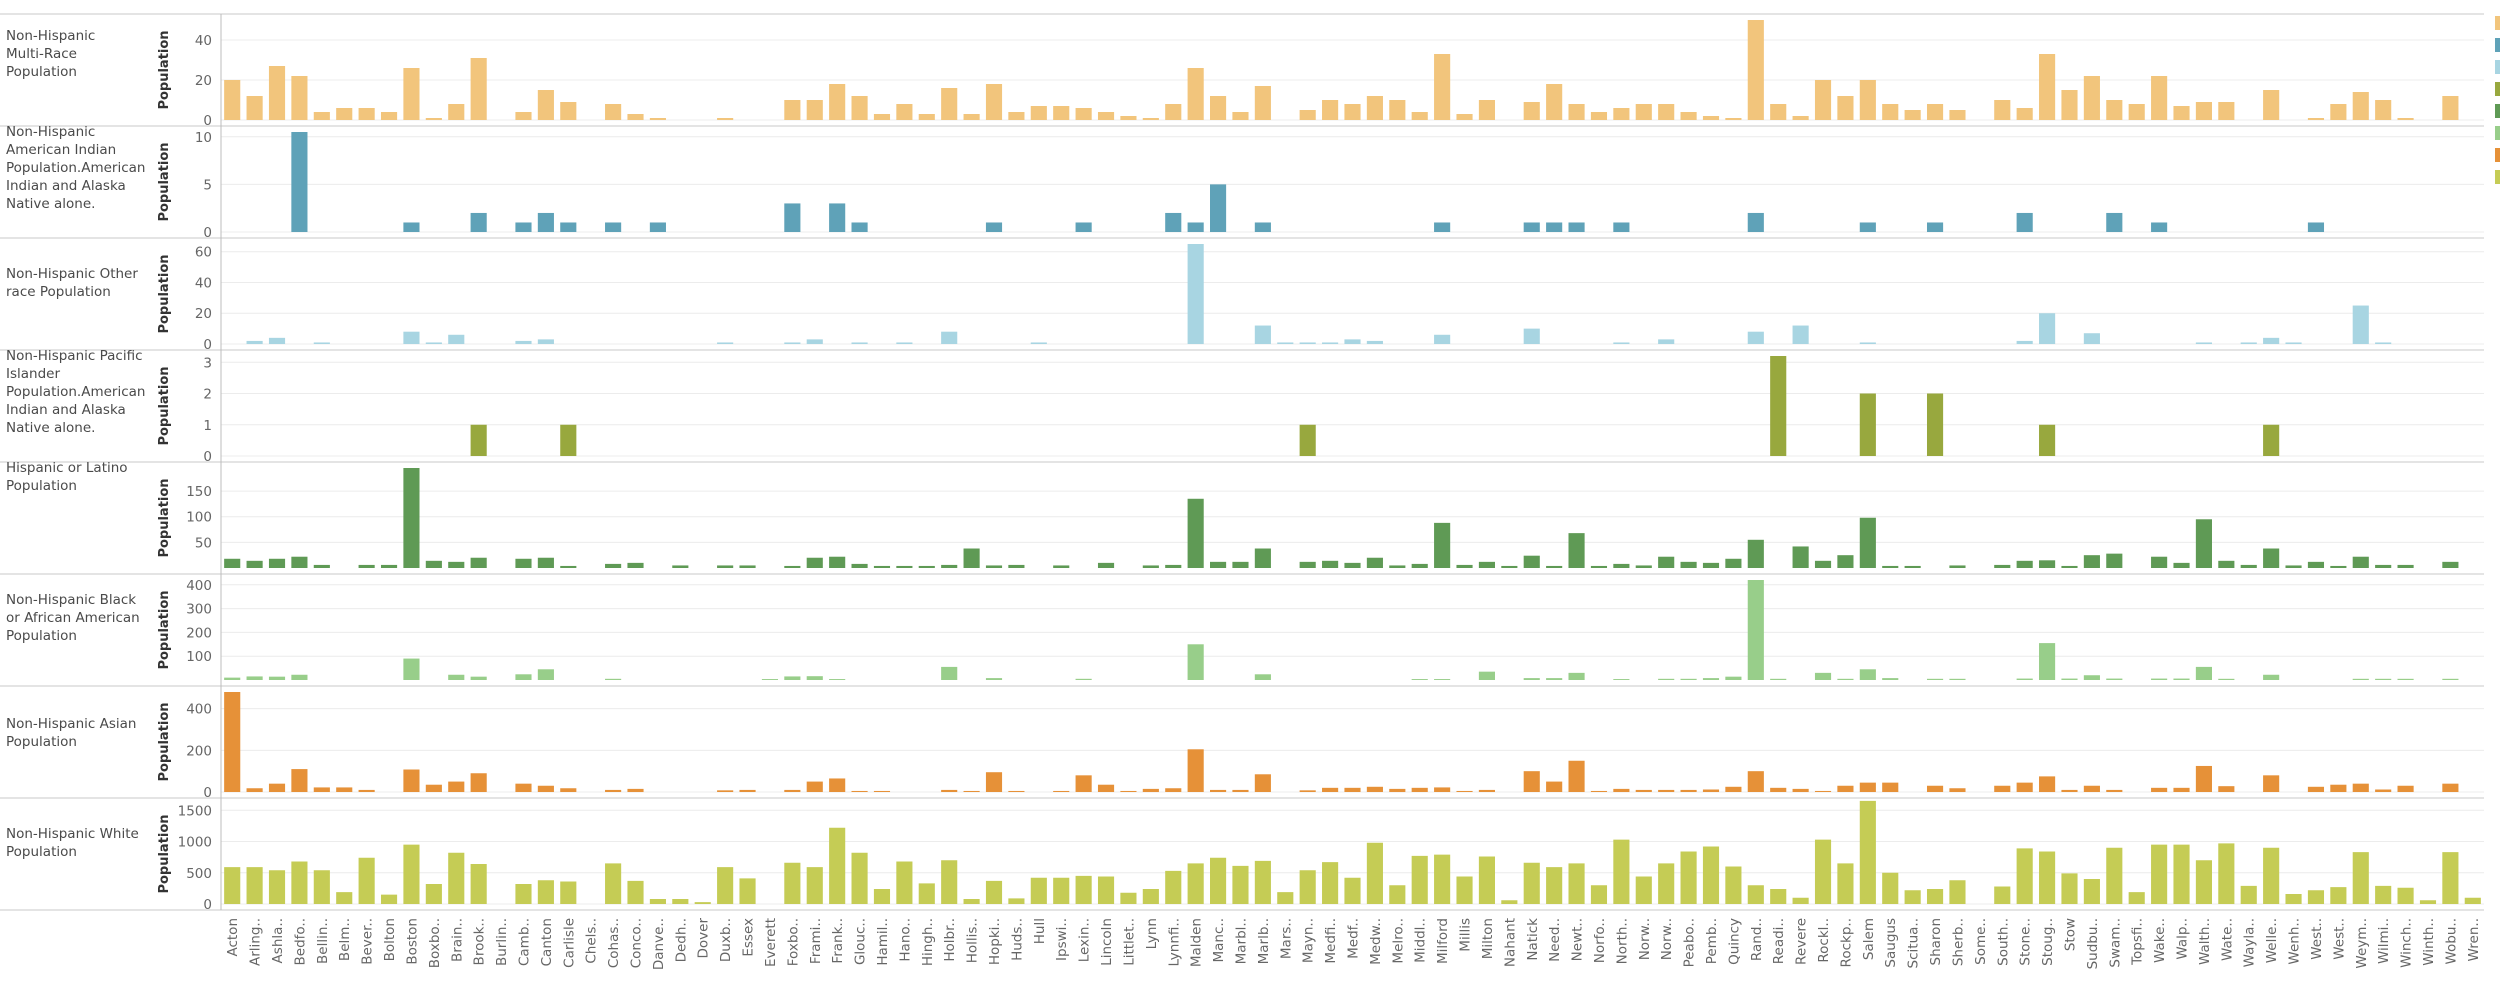  Describe the element at coordinates (614, 943) in the screenshot. I see `x-tick-label: Cohas..` at that location.